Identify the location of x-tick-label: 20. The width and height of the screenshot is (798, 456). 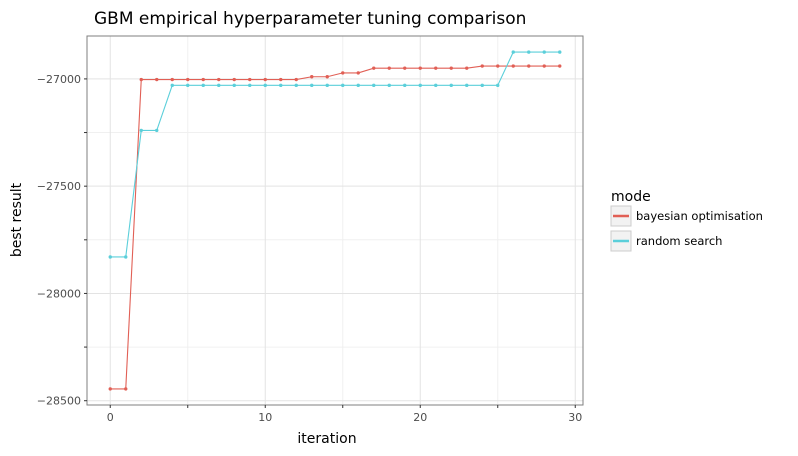
(420, 417).